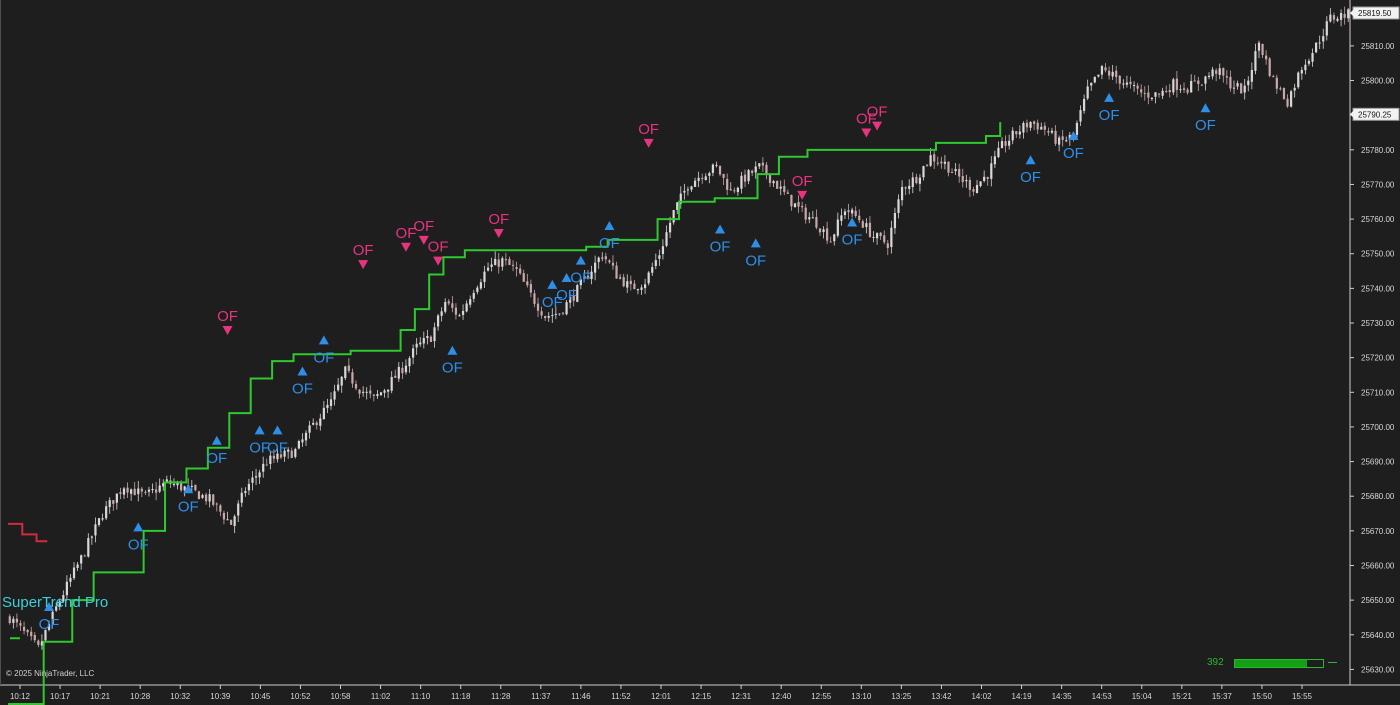 Image resolution: width=1400 pixels, height=705 pixels. I want to click on x-tick-label: 15:50, so click(1262, 696).